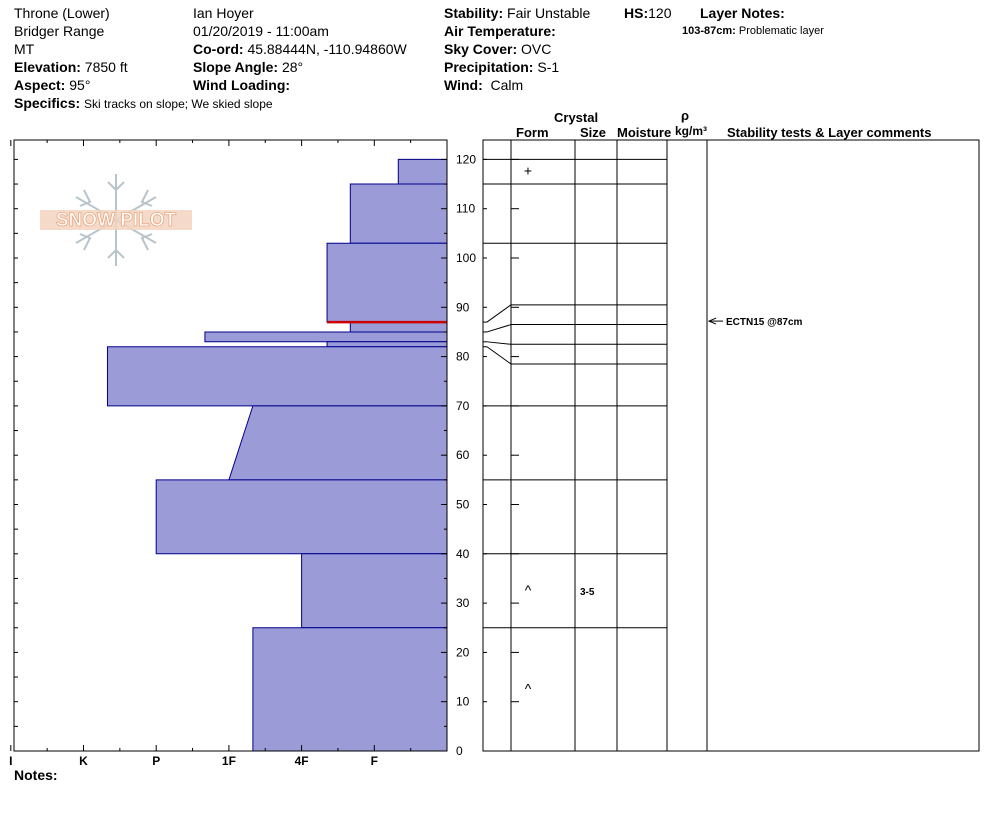  What do you see at coordinates (593, 132) in the screenshot?
I see `size-header: Size` at bounding box center [593, 132].